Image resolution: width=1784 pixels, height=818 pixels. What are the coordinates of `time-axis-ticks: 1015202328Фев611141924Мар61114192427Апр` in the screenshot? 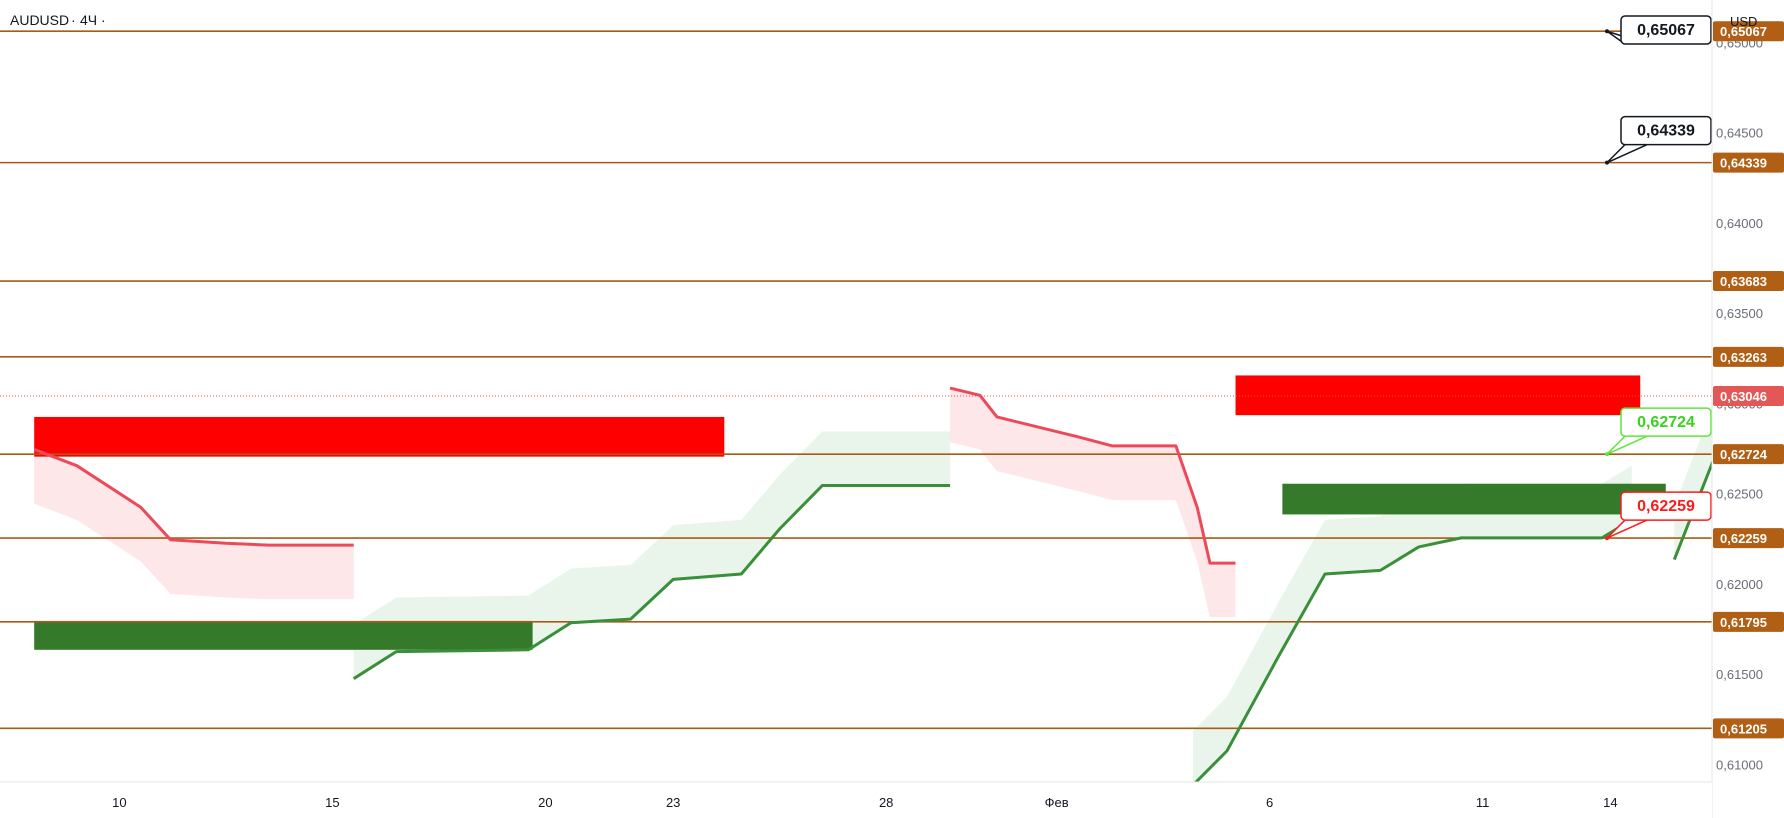 It's located at (864, 802).